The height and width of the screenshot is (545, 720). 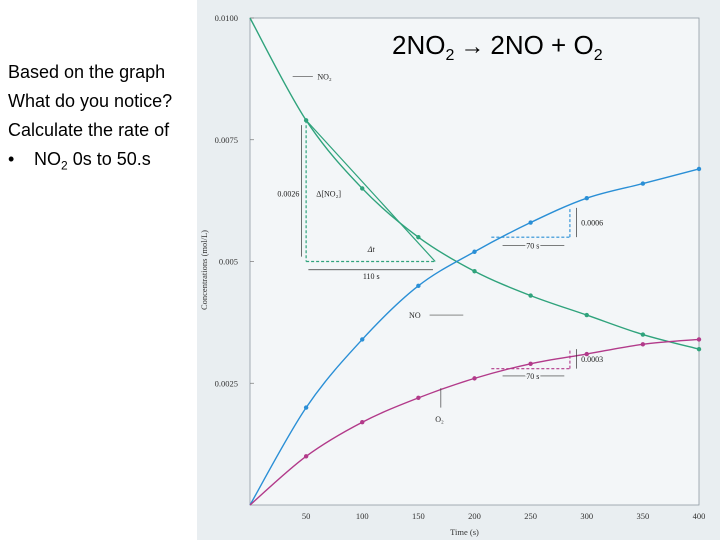 I want to click on y-axis-label: Concentrations (mol/L), so click(x=204, y=270).